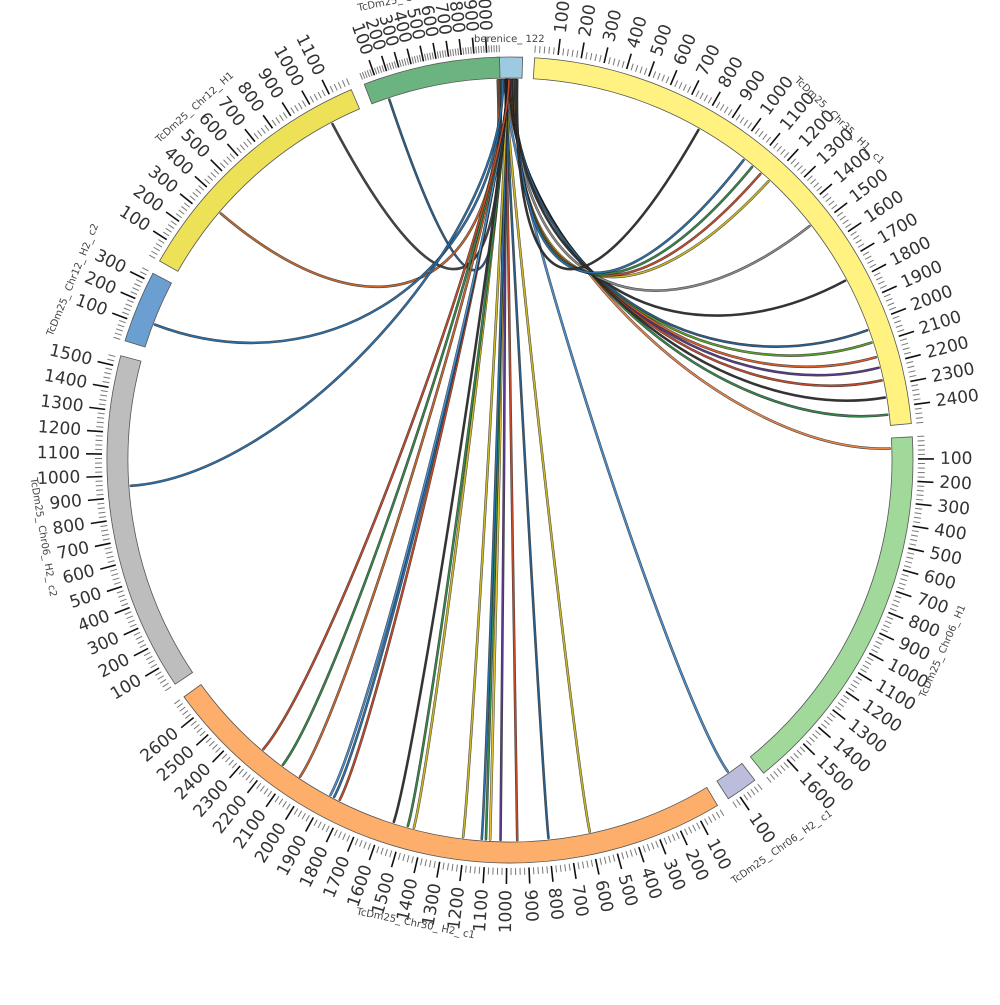 The width and height of the screenshot is (1000, 1005). Describe the element at coordinates (66, 379) in the screenshot. I see `tick-label: 1400` at that location.